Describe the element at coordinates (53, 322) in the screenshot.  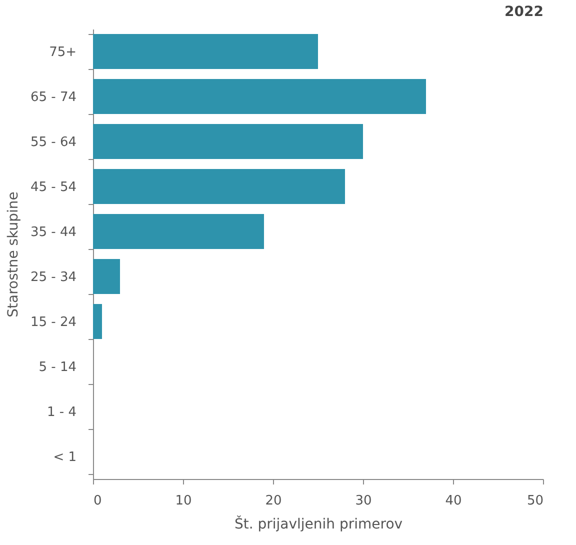
I see `y-tick-label: 15 - 24` at that location.